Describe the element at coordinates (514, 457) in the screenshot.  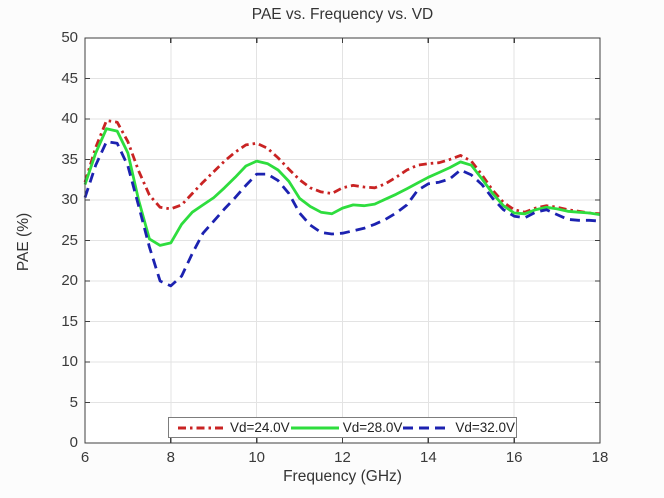
I see `x-tick-label: 16` at that location.